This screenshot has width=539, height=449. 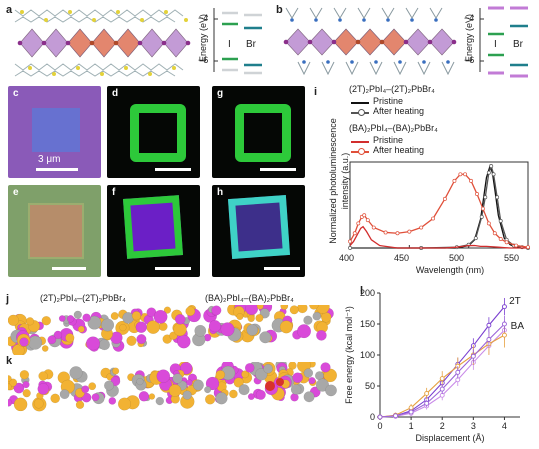 What do you see at coordinates (9, 10) in the screenshot?
I see `panel-label-a: a` at bounding box center [9, 10].